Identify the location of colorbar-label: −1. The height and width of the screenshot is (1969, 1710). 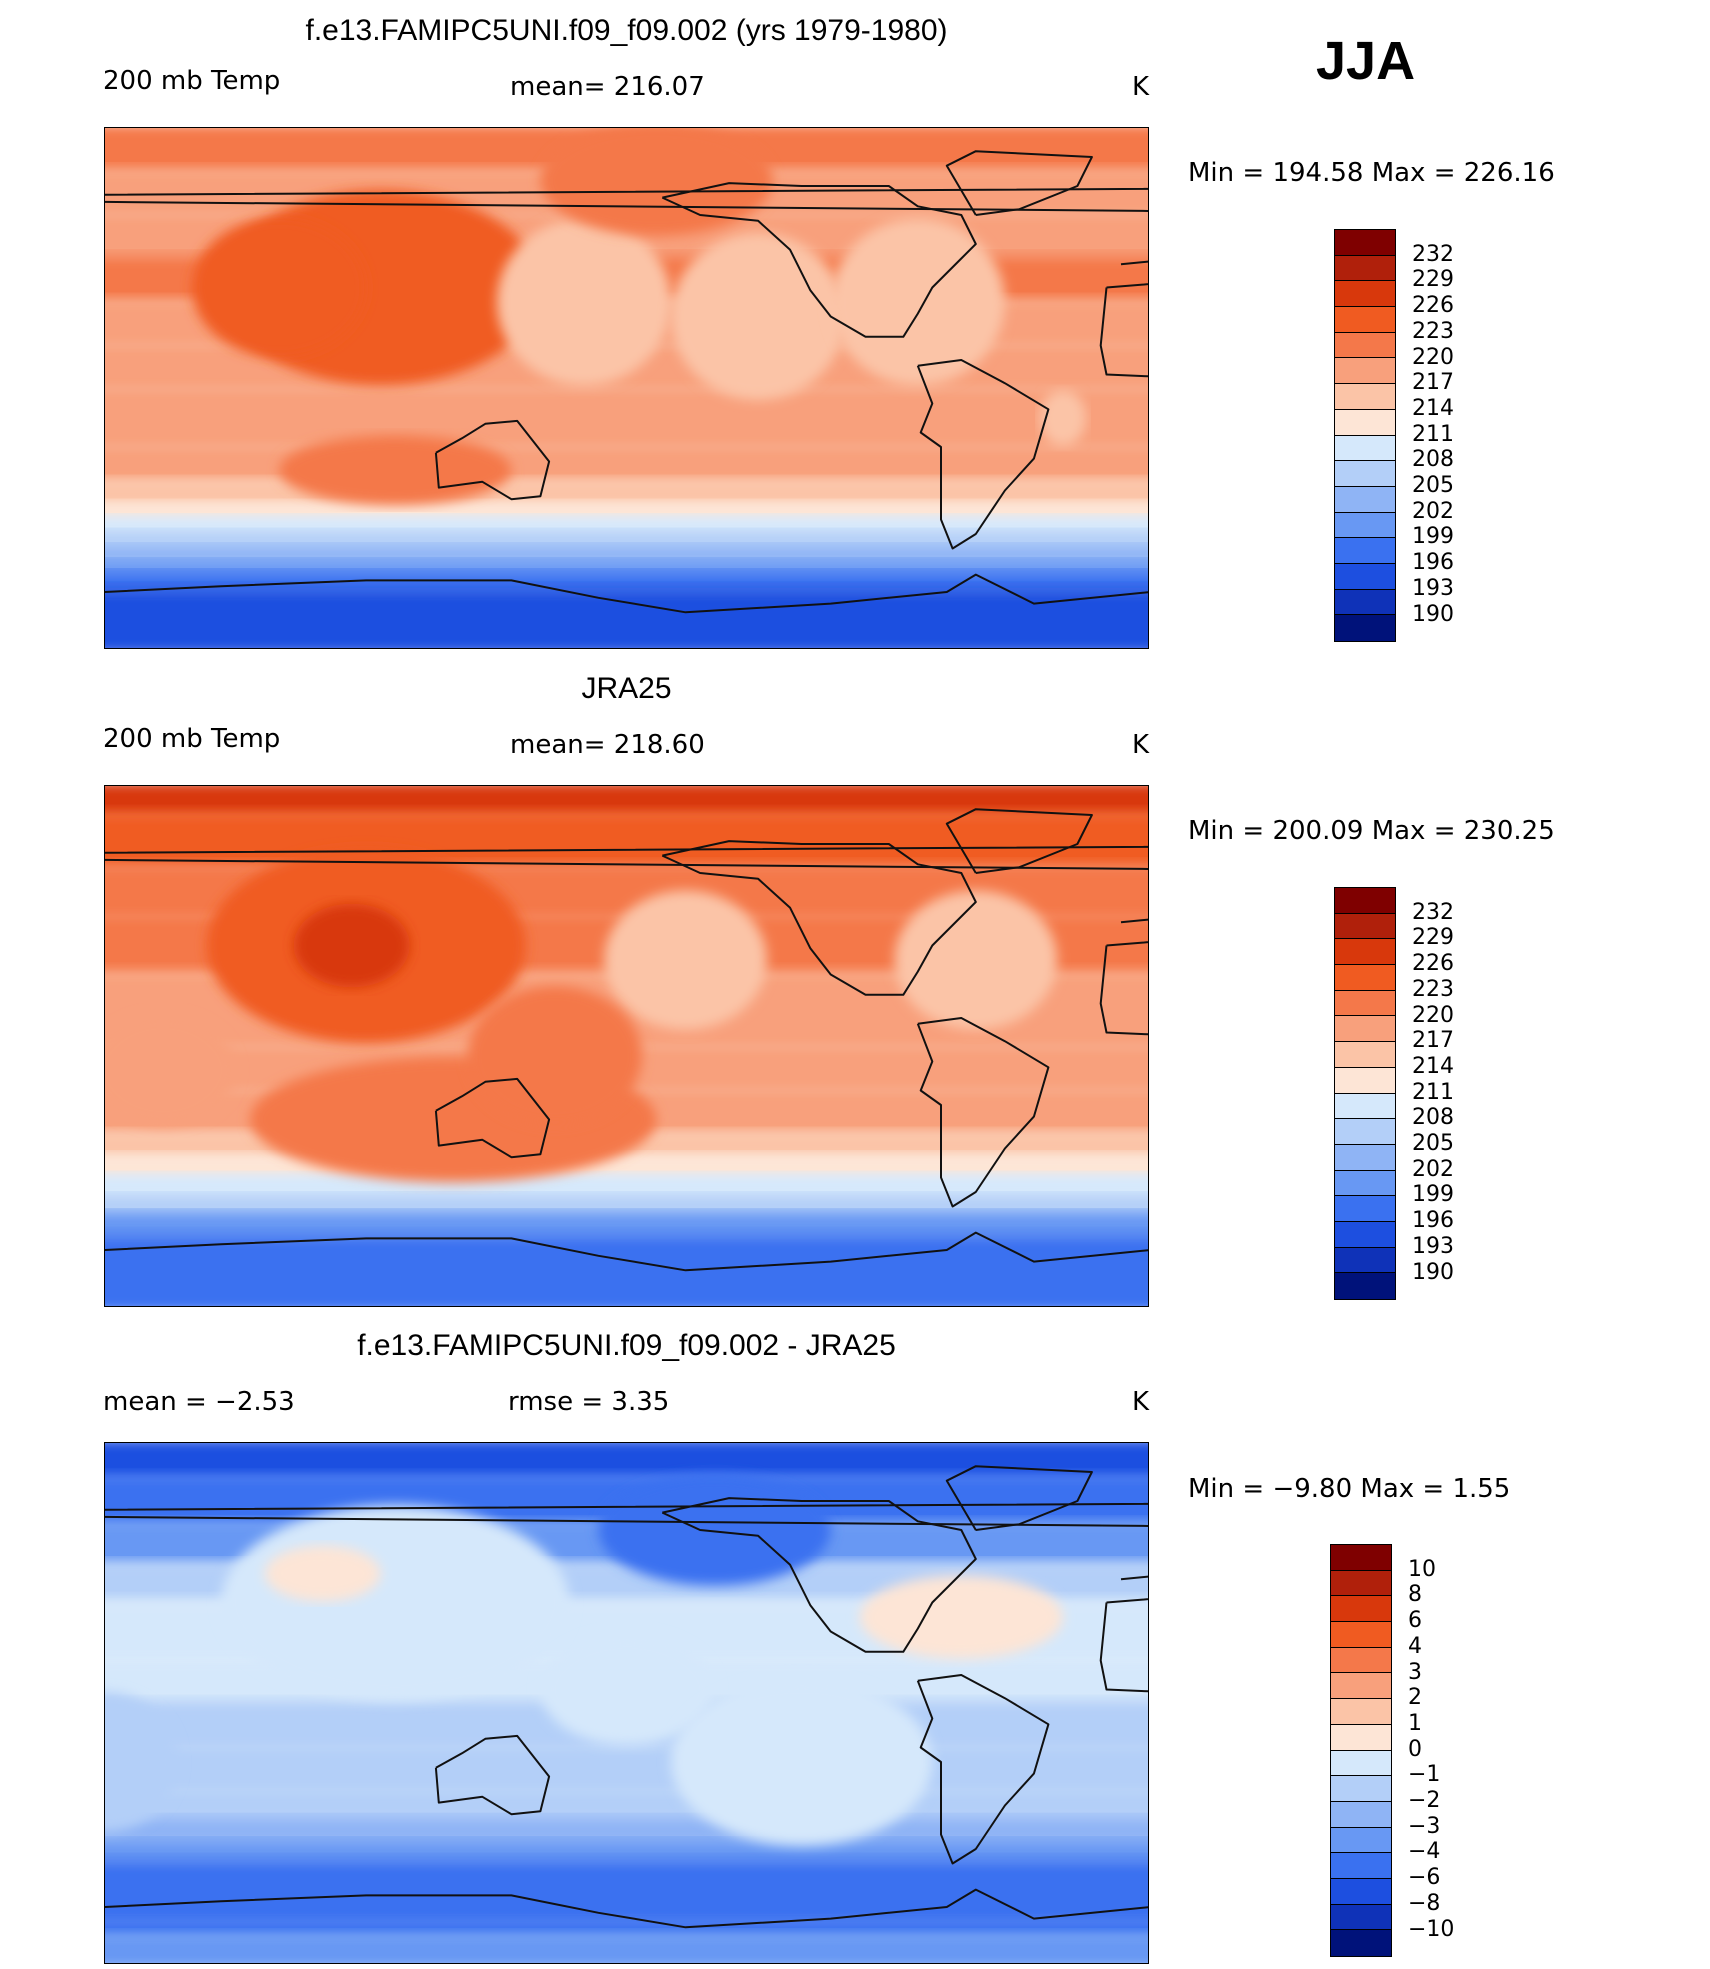
(1424, 1775).